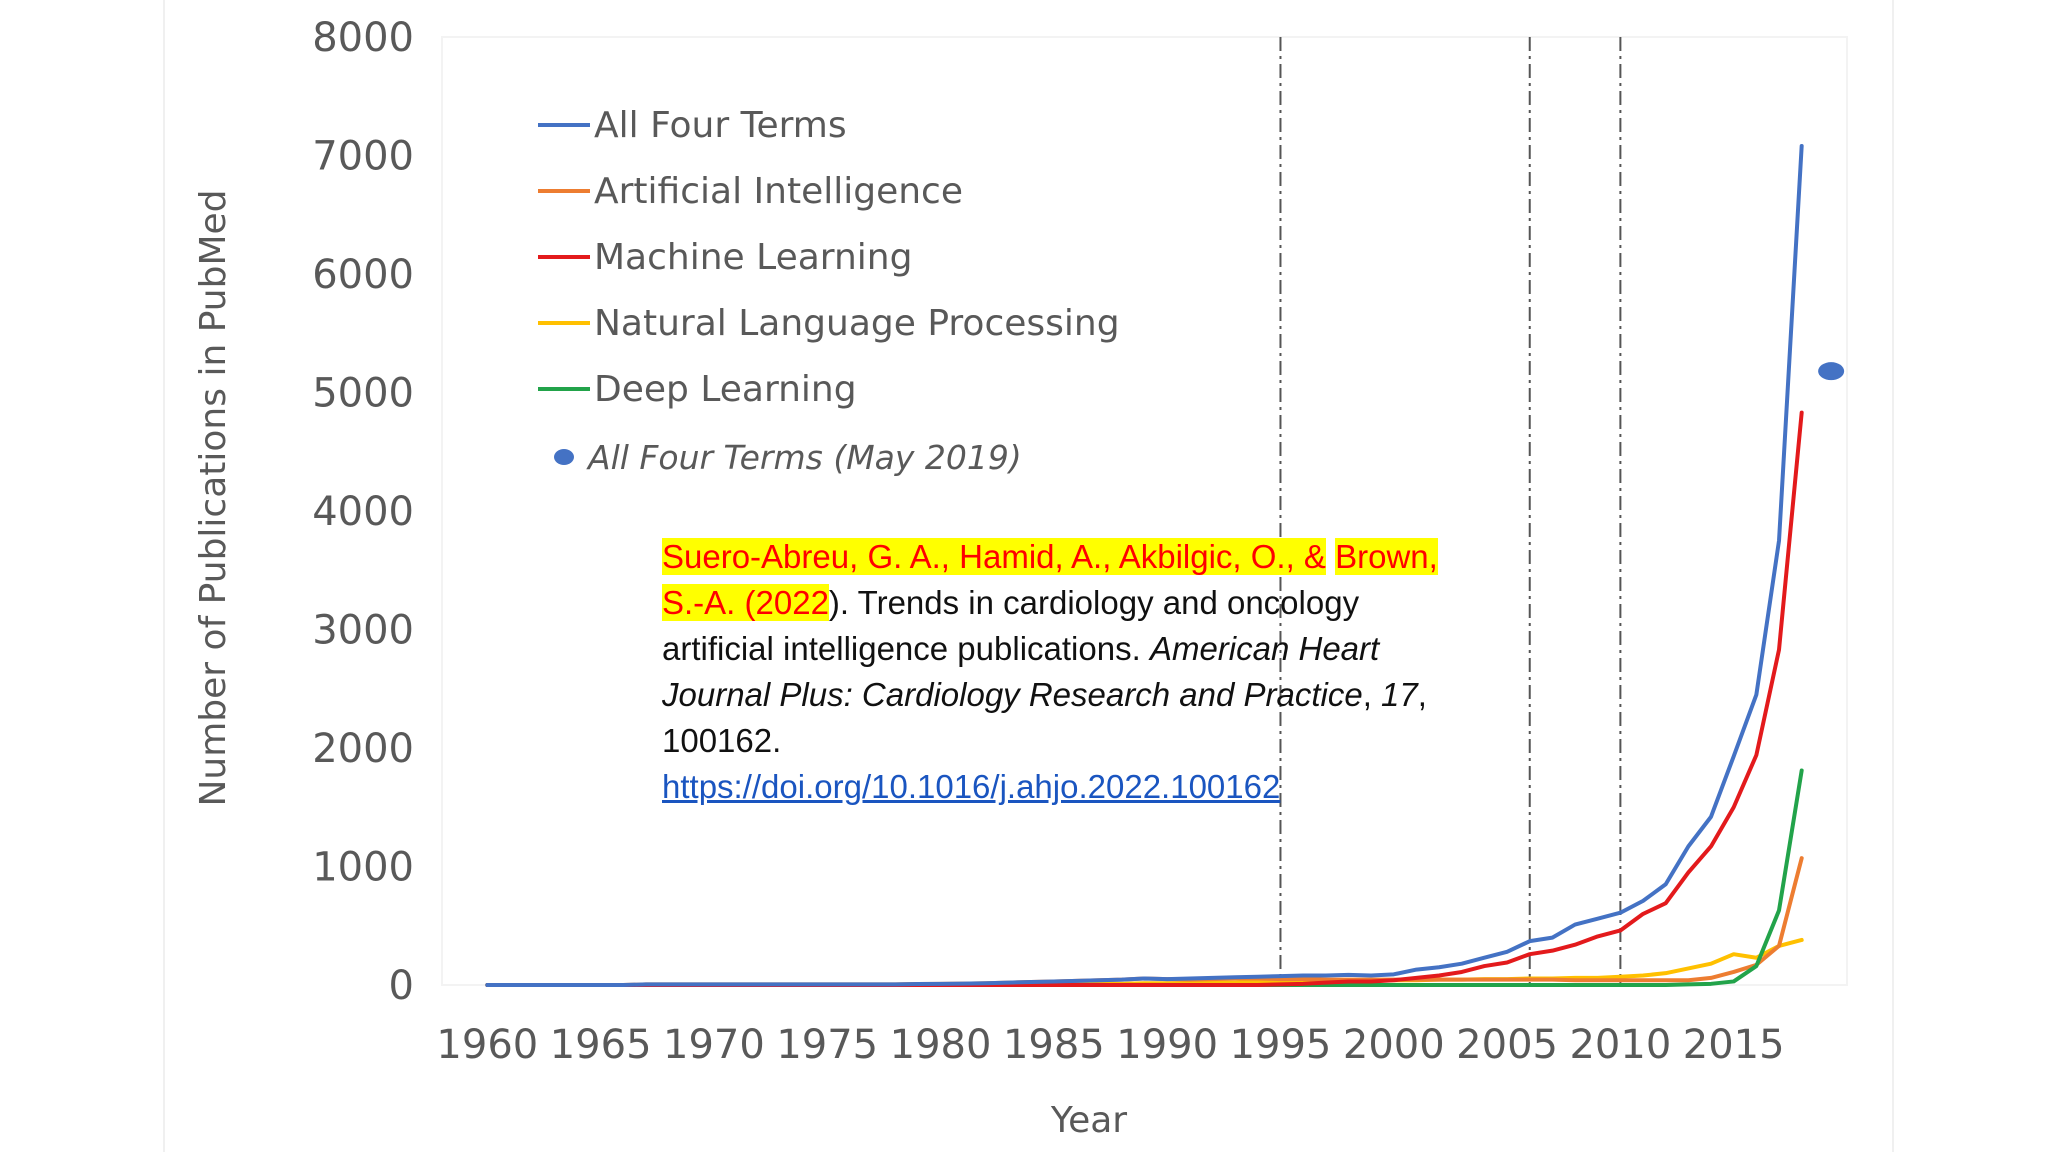  What do you see at coordinates (564, 457) in the screenshot?
I see `legend-point-swatch` at bounding box center [564, 457].